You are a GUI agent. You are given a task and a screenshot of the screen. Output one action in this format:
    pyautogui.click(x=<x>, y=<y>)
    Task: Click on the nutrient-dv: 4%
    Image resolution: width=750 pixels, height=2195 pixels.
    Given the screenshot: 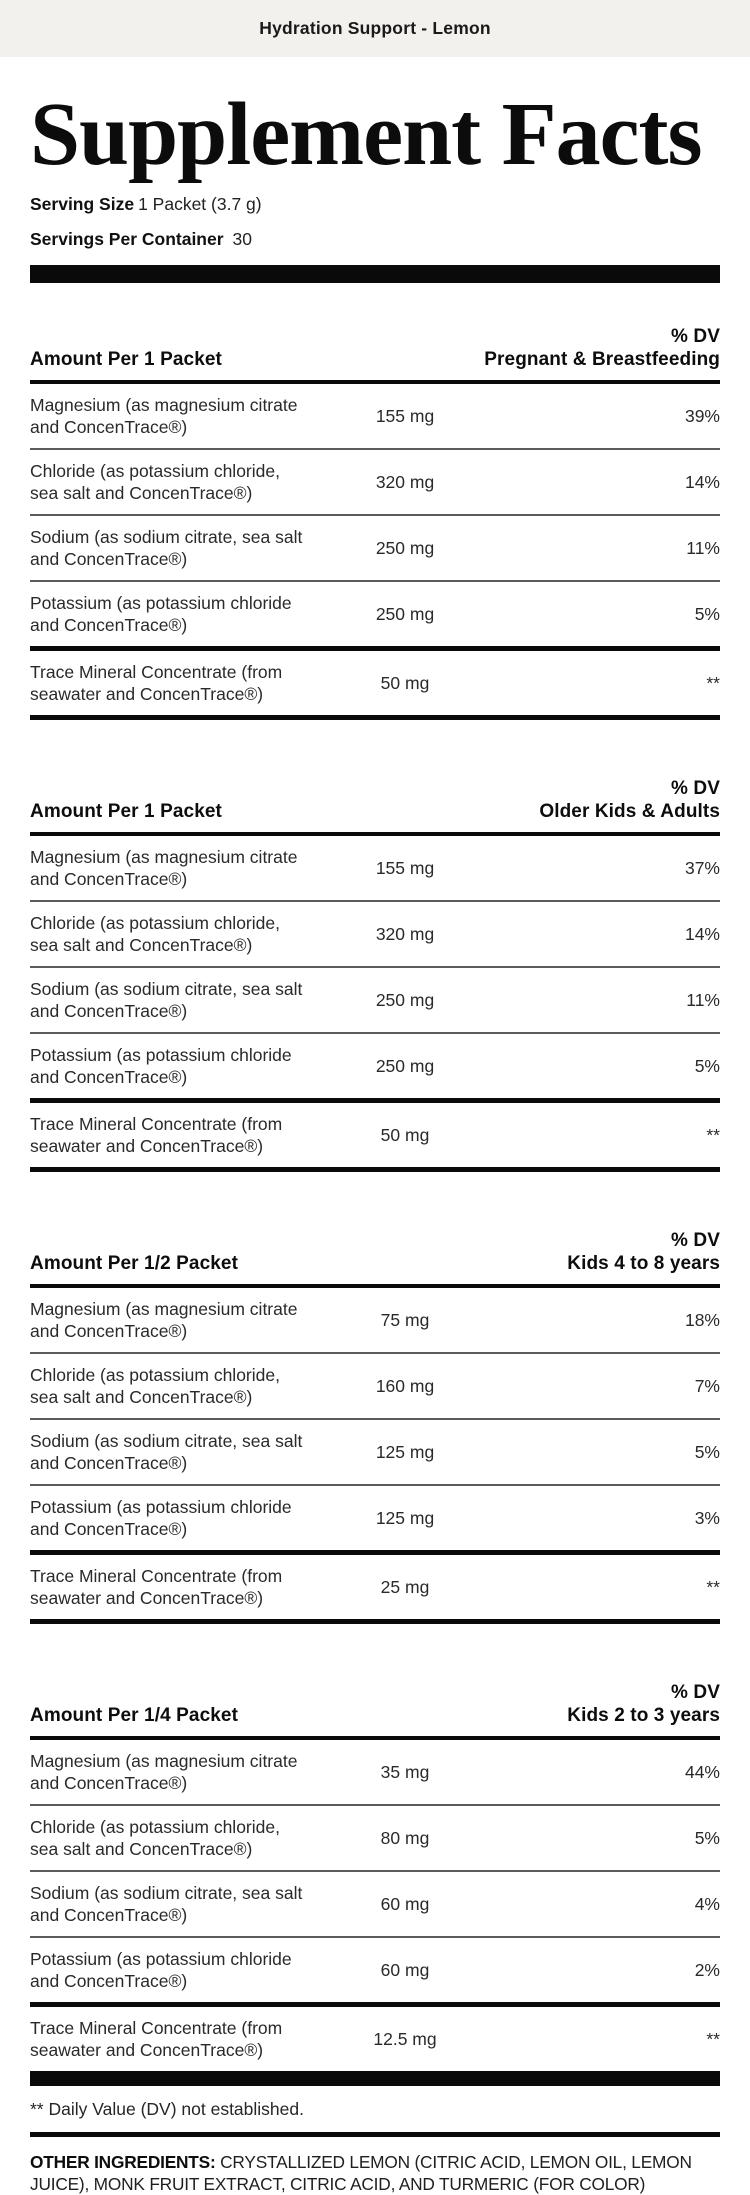 What is the action you would take?
    pyautogui.click(x=707, y=1903)
    